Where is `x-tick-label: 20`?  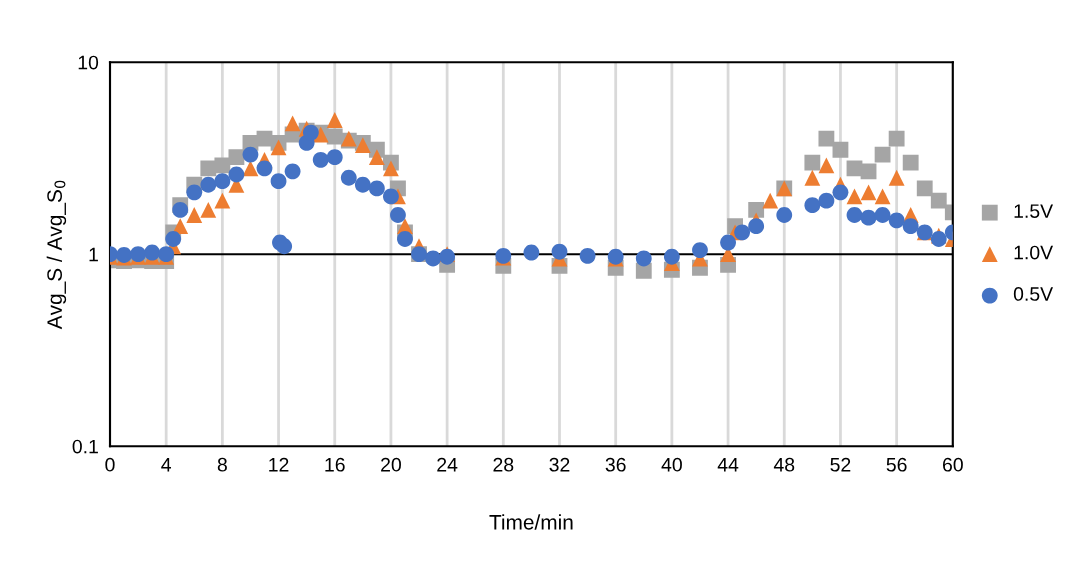
x-tick-label: 20 is located at coordinates (391, 464).